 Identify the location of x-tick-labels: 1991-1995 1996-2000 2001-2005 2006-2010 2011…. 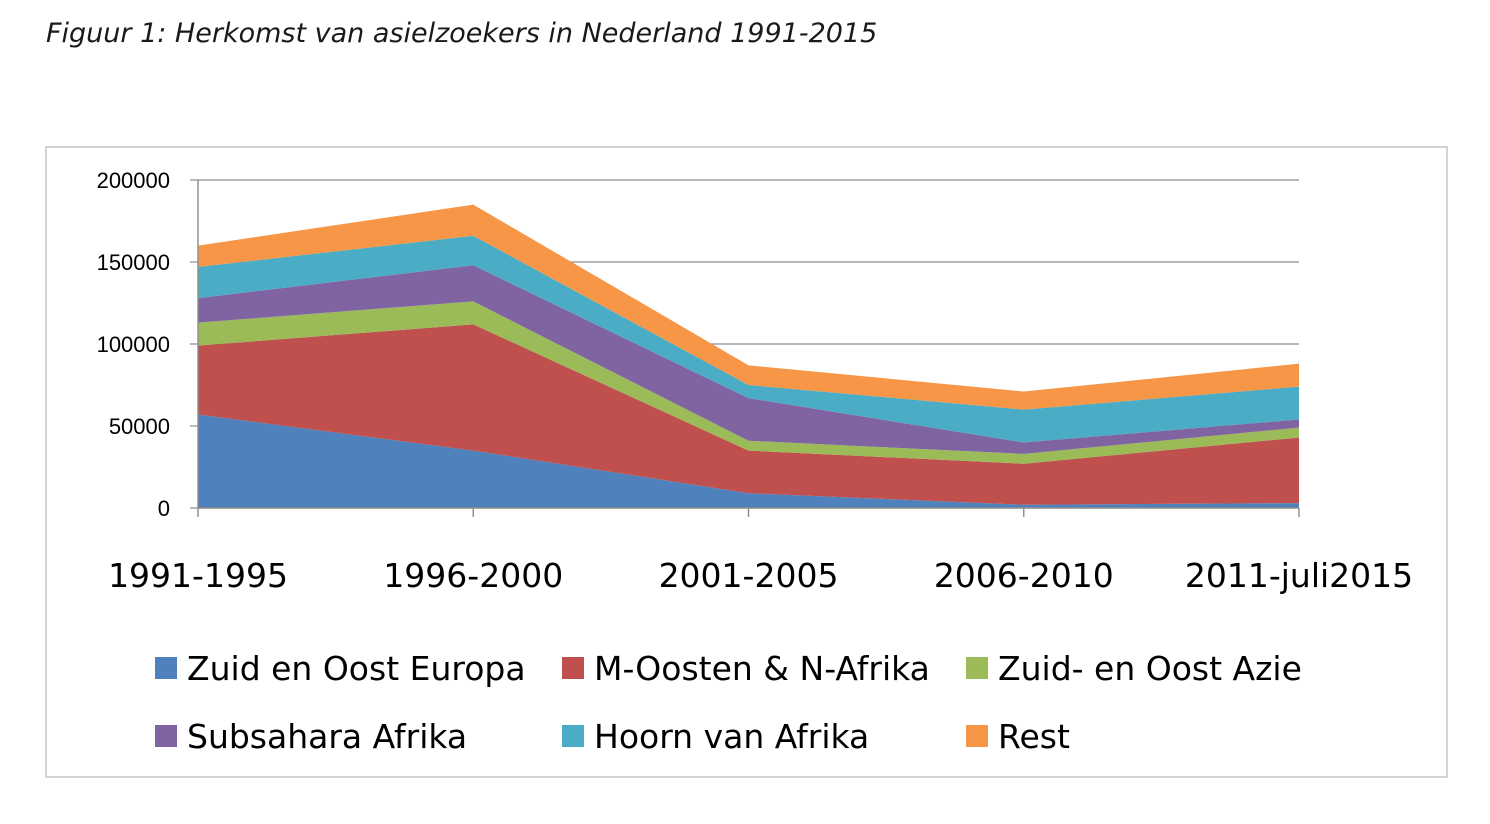
(760, 575).